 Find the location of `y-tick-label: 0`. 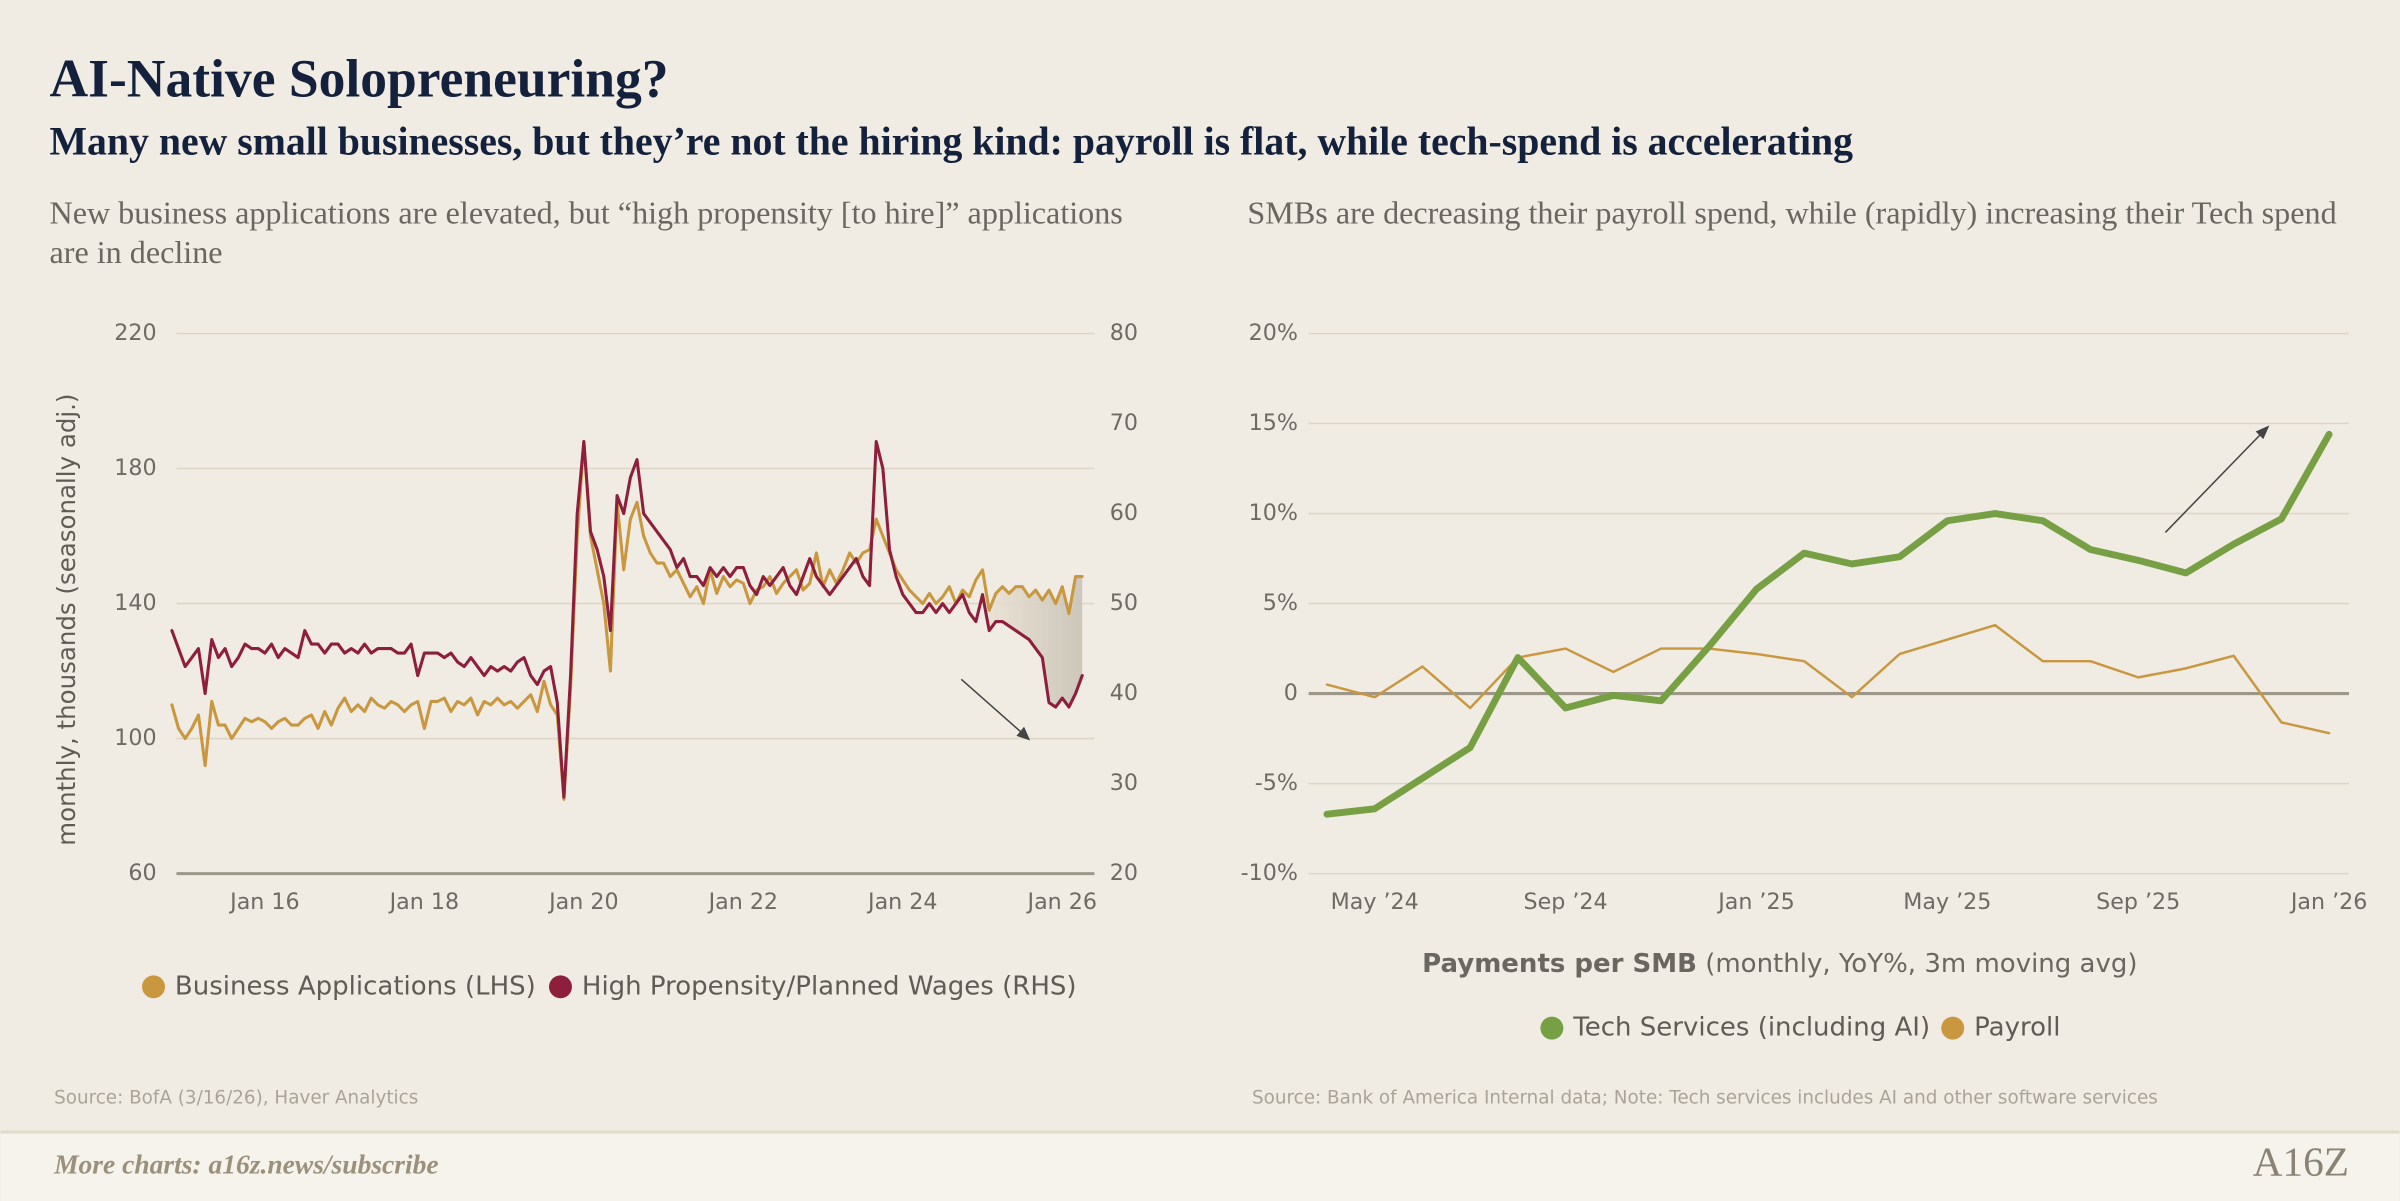

y-tick-label: 0 is located at coordinates (1291, 693).